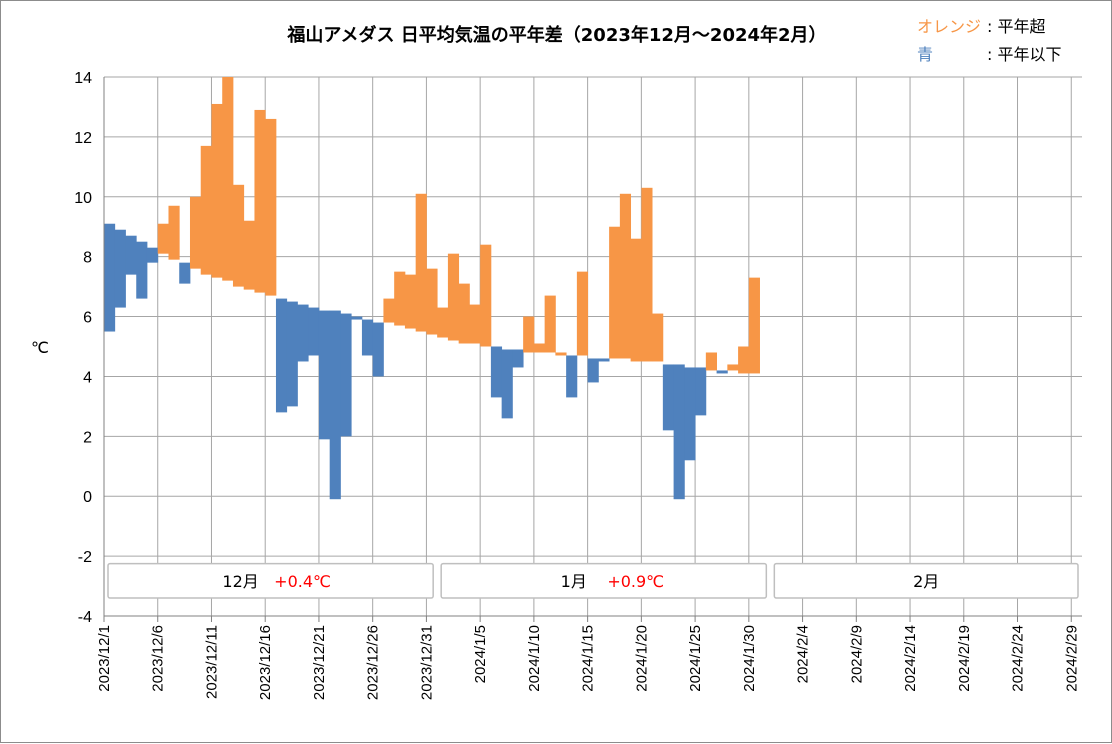 The image size is (1112, 744). I want to click on y-tick-label: 6, so click(87, 318).